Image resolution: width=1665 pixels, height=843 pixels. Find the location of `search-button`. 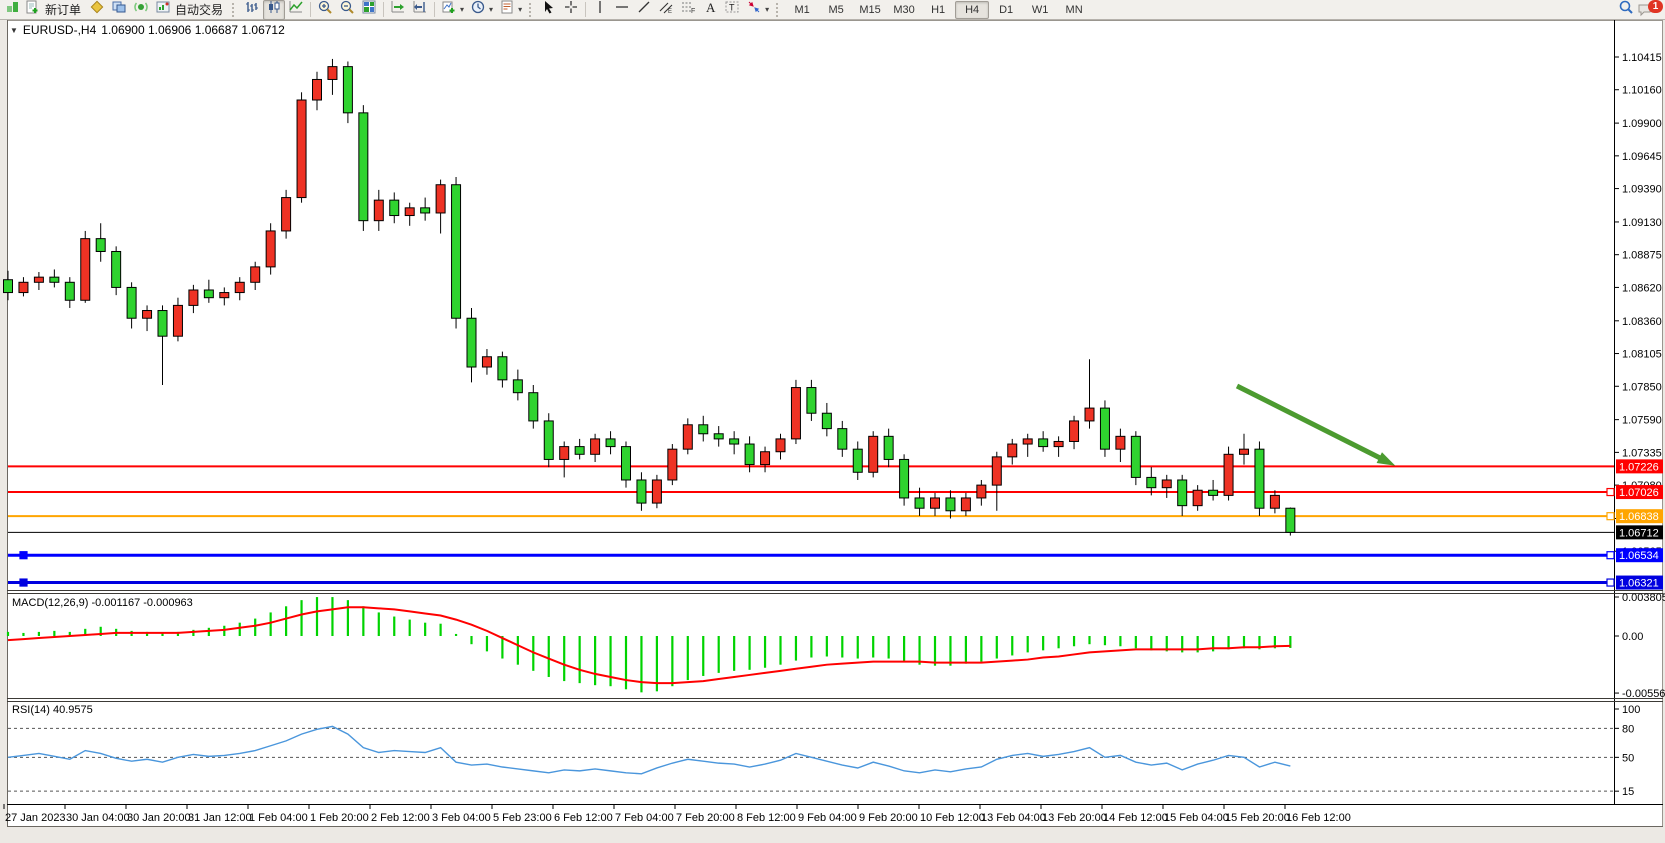

search-button is located at coordinates (1626, 10).